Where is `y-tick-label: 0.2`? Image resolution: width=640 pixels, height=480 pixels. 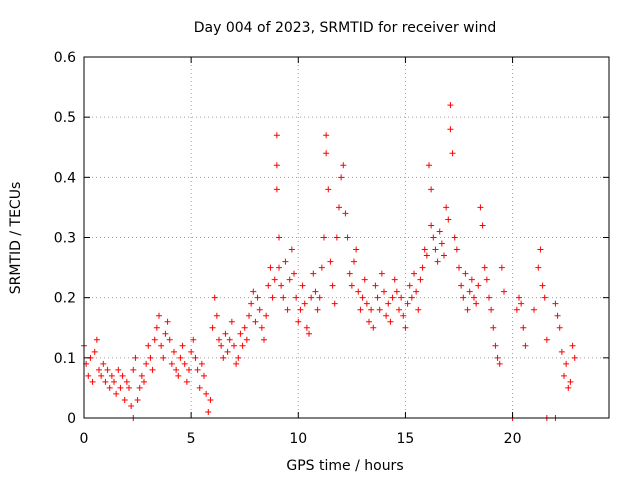
y-tick-label: 0.2 is located at coordinates (65, 299).